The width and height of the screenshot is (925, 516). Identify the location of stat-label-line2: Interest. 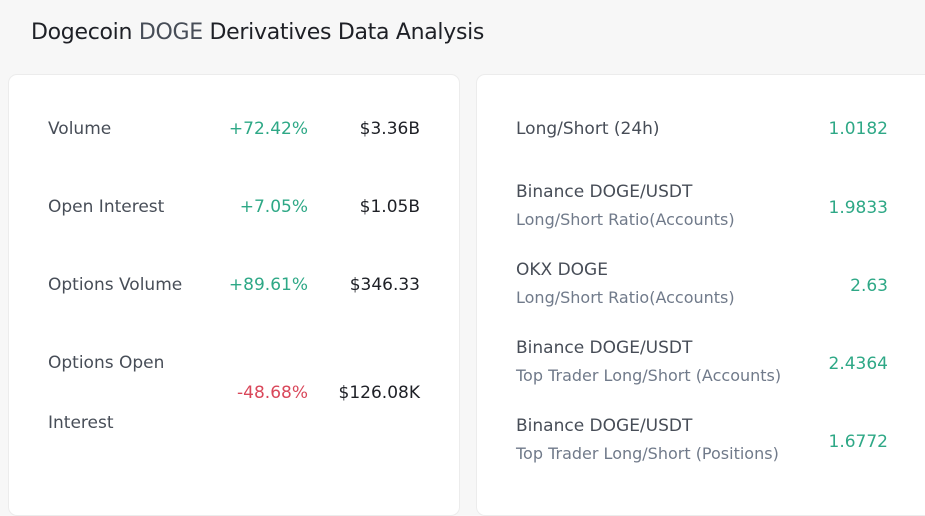
(81, 423).